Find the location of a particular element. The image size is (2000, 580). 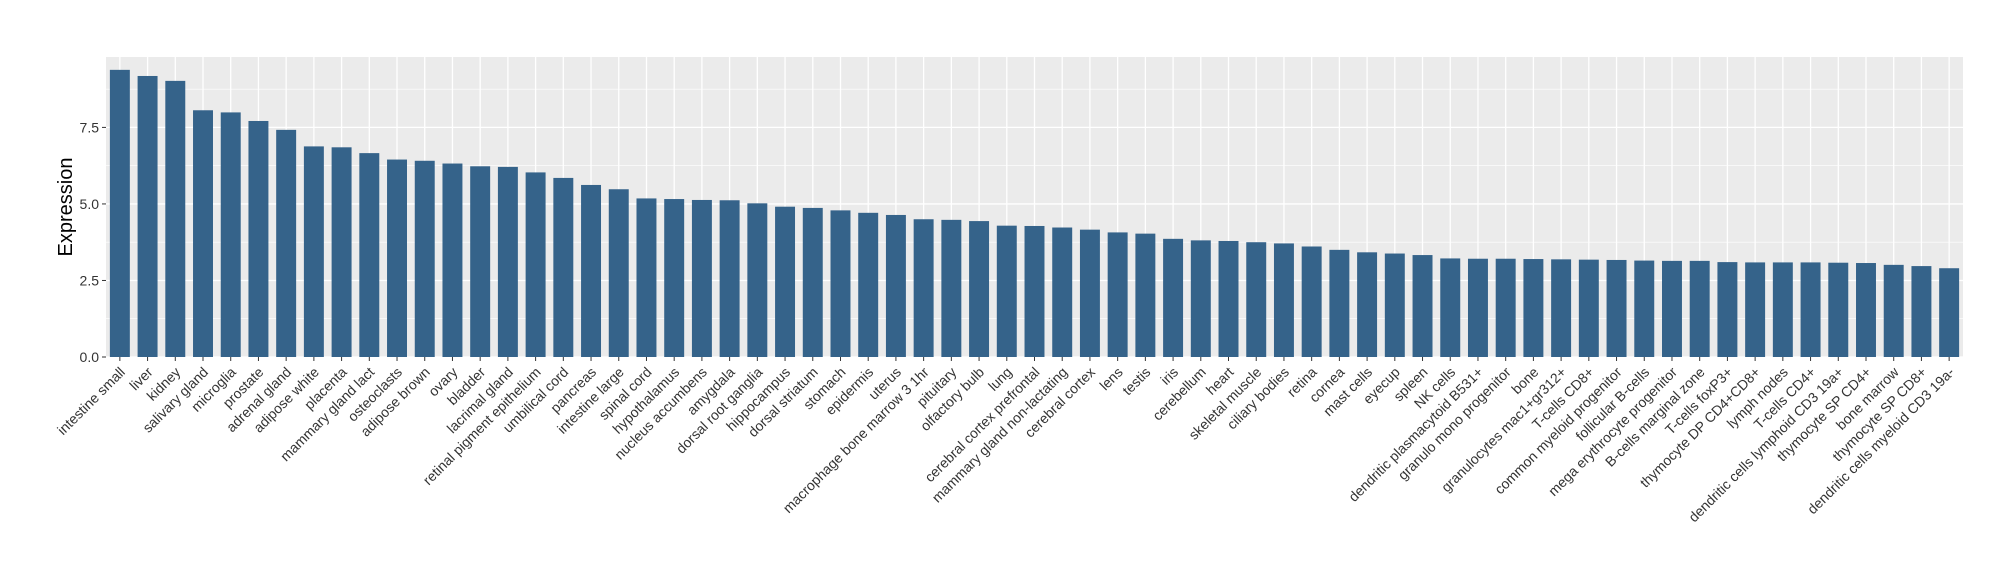

y-tick-label: 7.5 is located at coordinates (90, 127).